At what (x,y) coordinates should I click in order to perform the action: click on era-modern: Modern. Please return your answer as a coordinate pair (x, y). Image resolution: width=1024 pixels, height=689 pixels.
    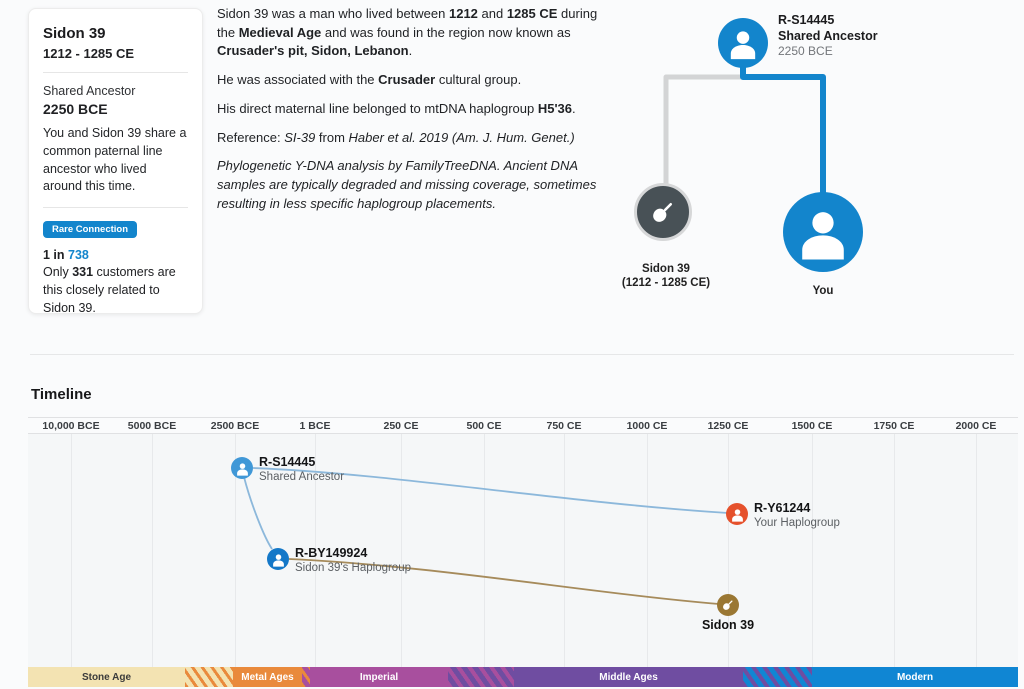
    Looking at the image, I should click on (915, 677).